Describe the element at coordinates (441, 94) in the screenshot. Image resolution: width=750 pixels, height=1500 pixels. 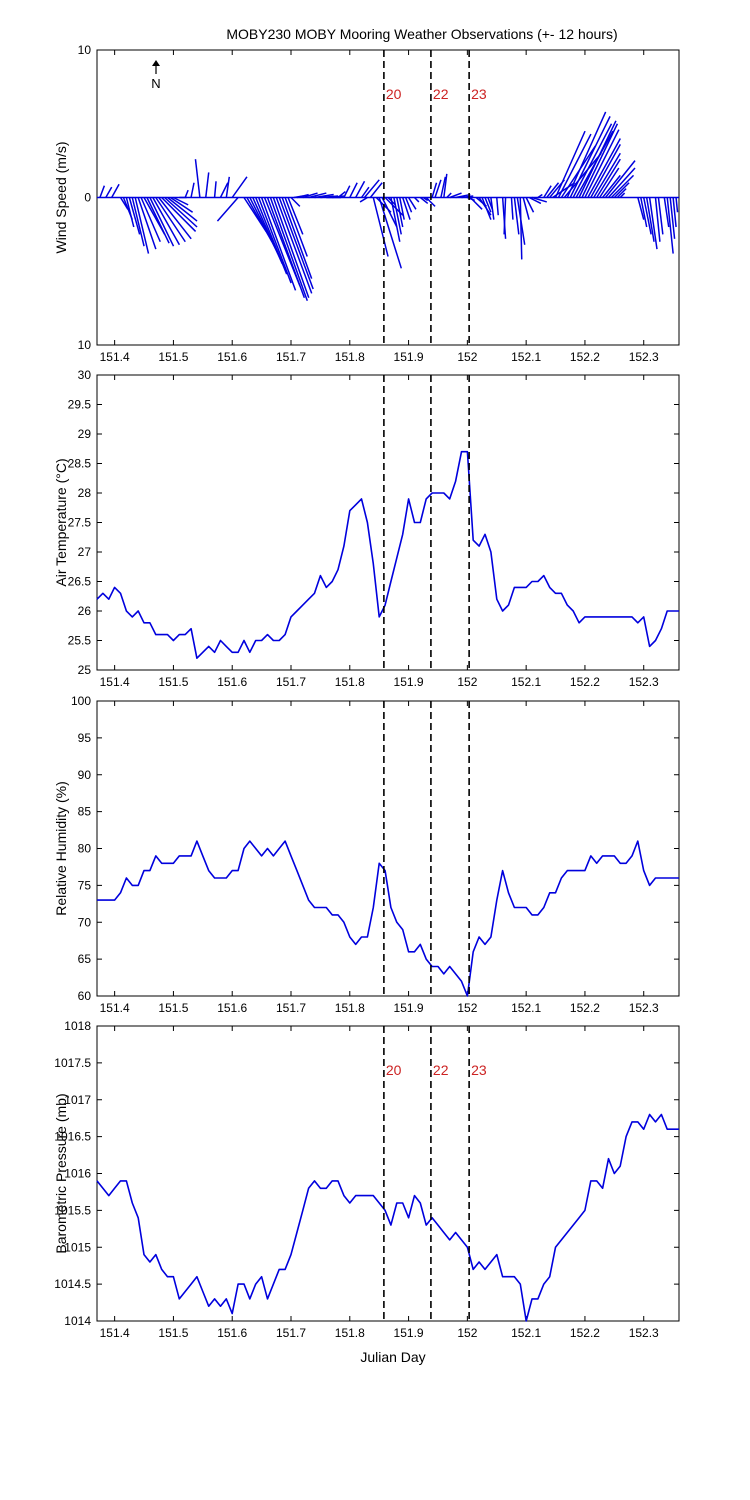
I see `event-label: 22` at that location.